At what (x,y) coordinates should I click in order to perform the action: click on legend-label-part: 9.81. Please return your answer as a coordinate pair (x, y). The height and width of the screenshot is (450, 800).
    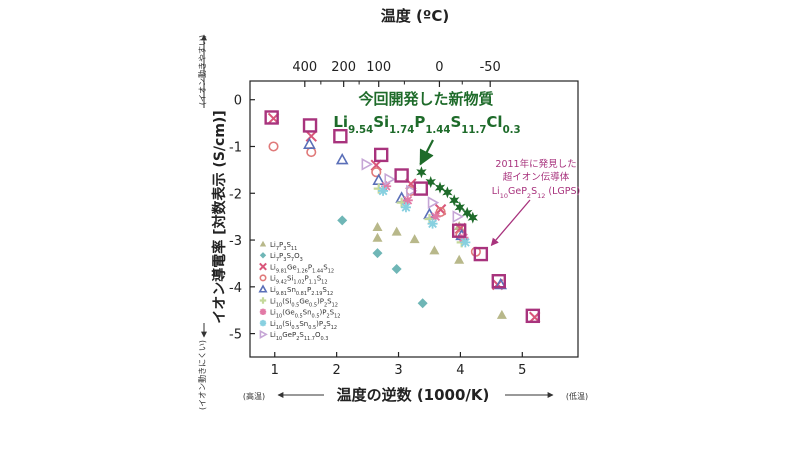
    Looking at the image, I should click on (281, 294).